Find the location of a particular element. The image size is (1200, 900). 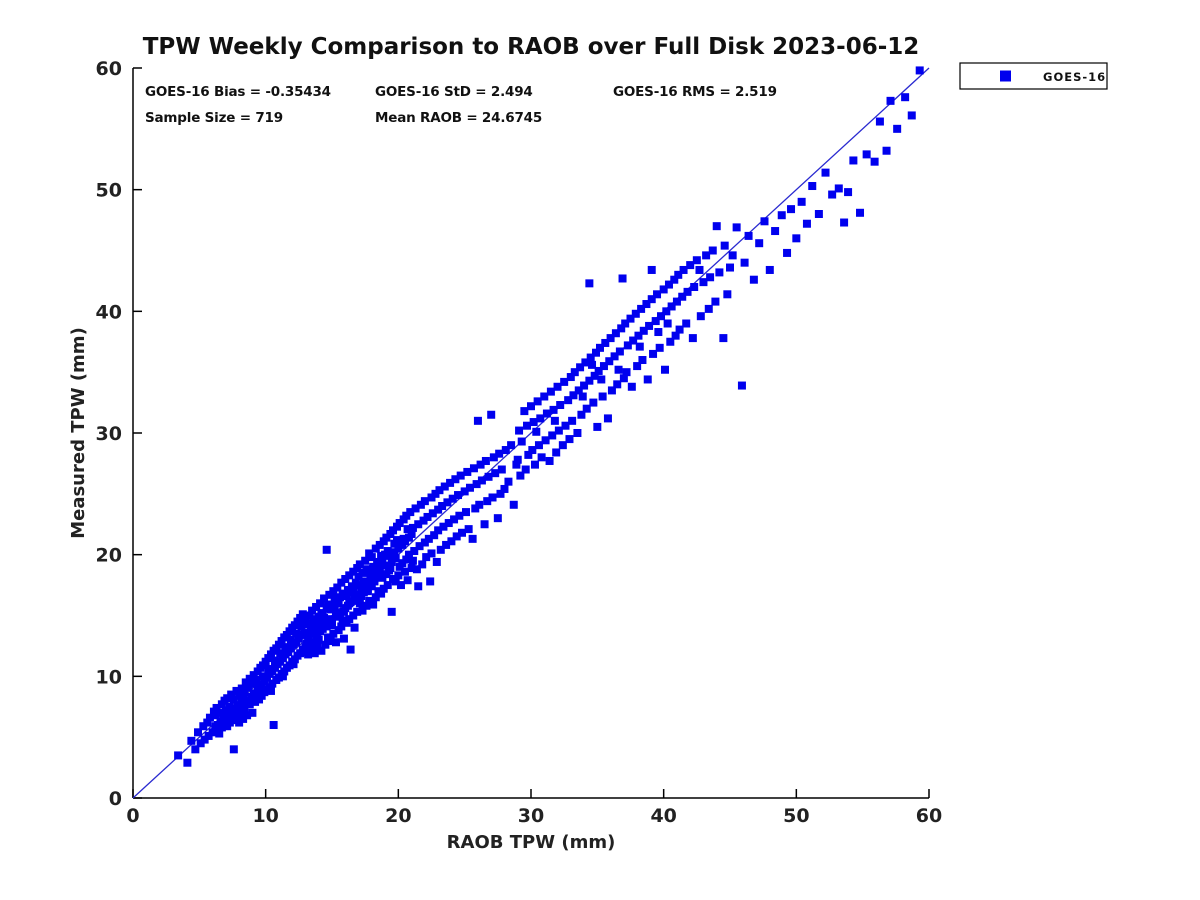

stat-mean-raob: Mean RAOB = 24.6745 is located at coordinates (458, 118).